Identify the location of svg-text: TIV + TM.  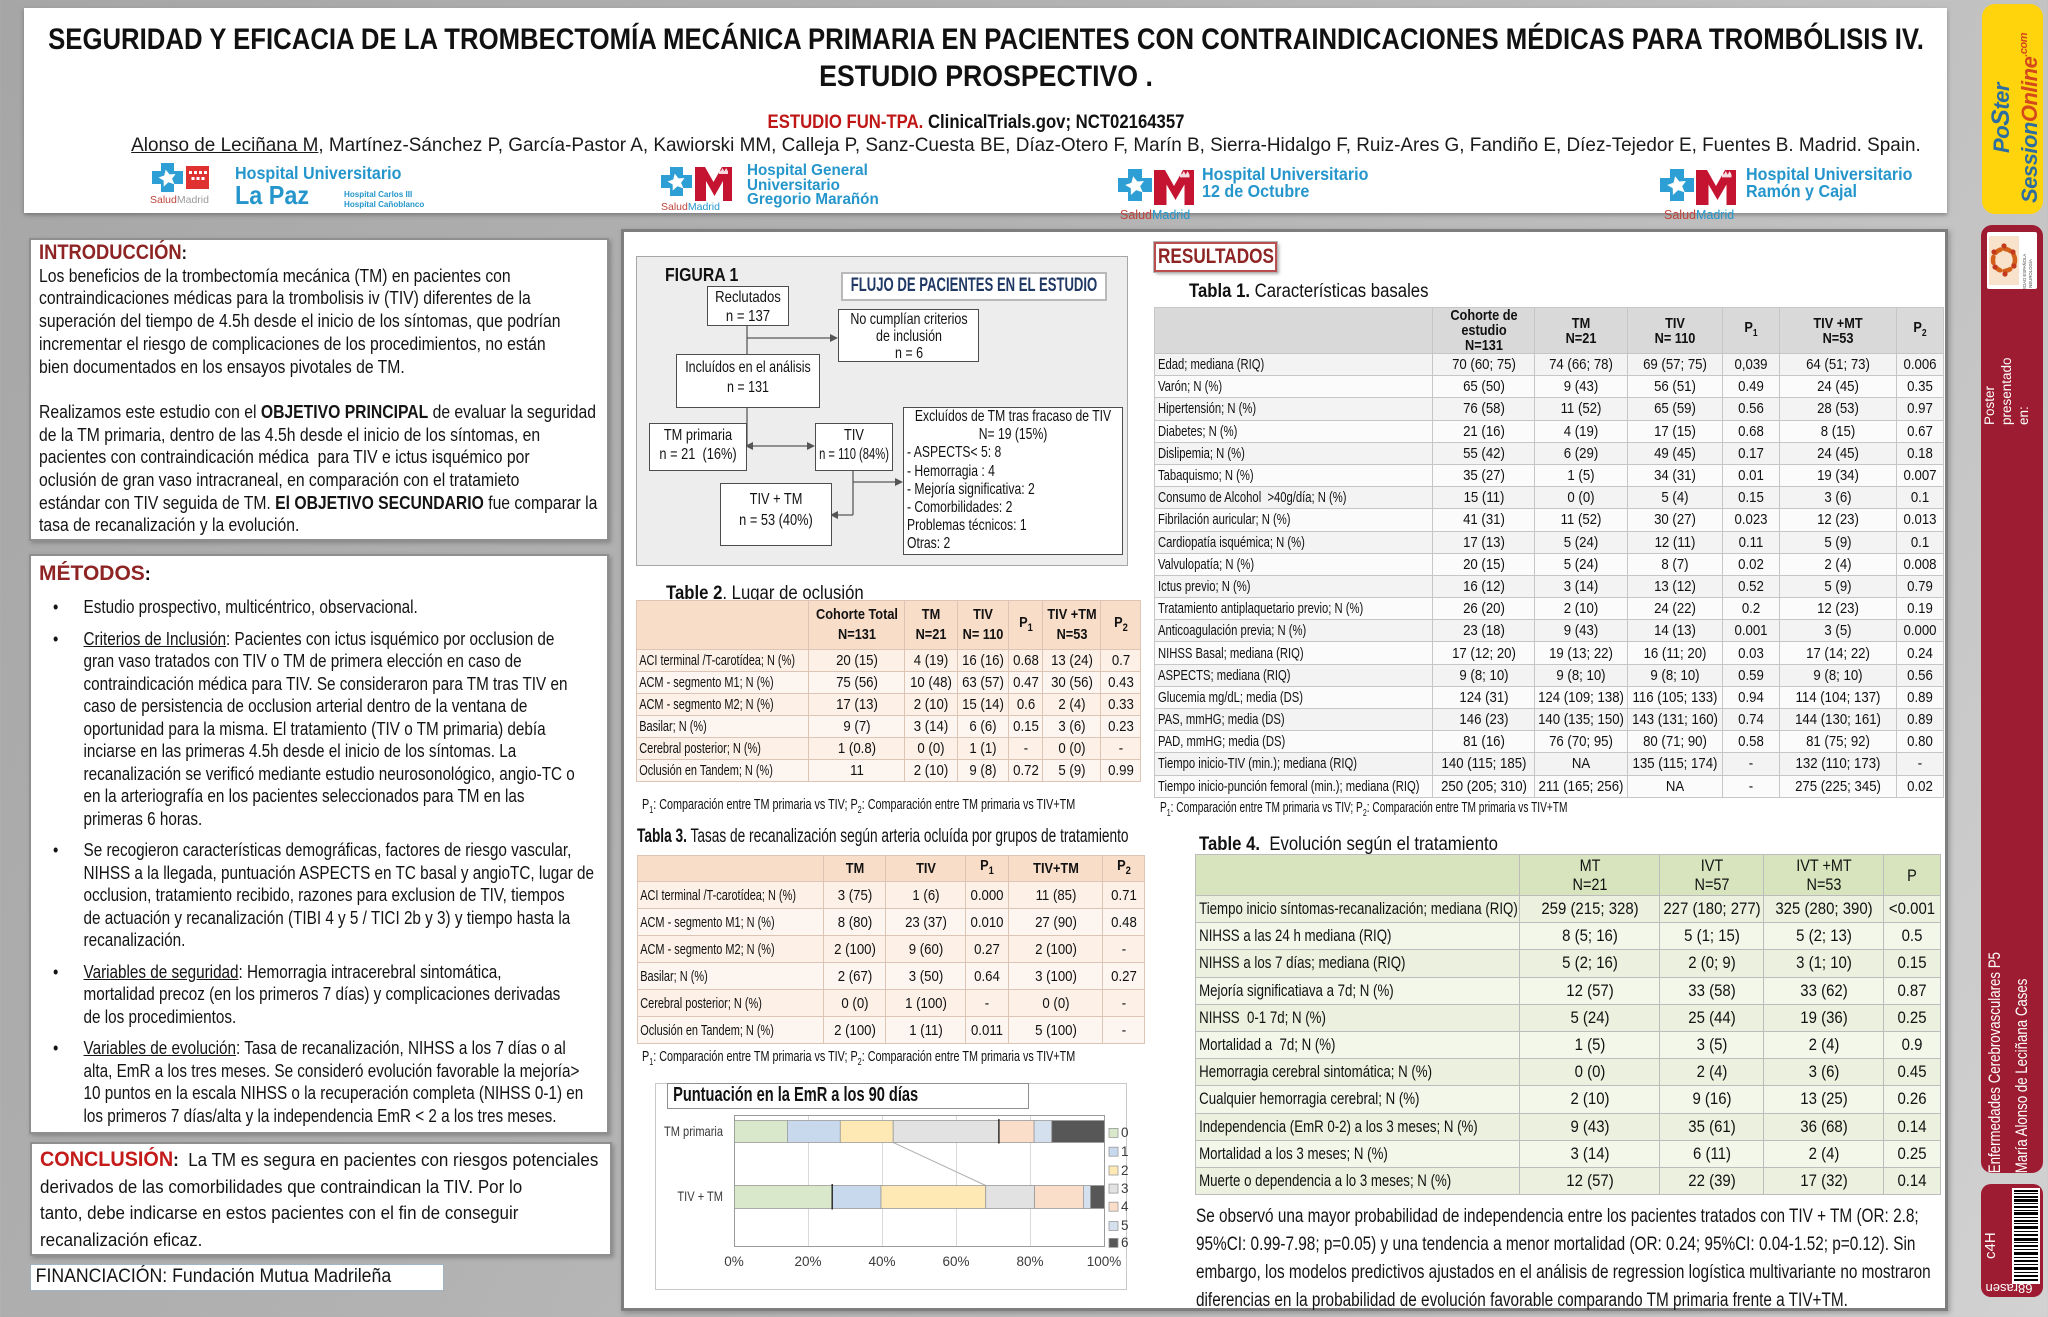
(700, 1196).